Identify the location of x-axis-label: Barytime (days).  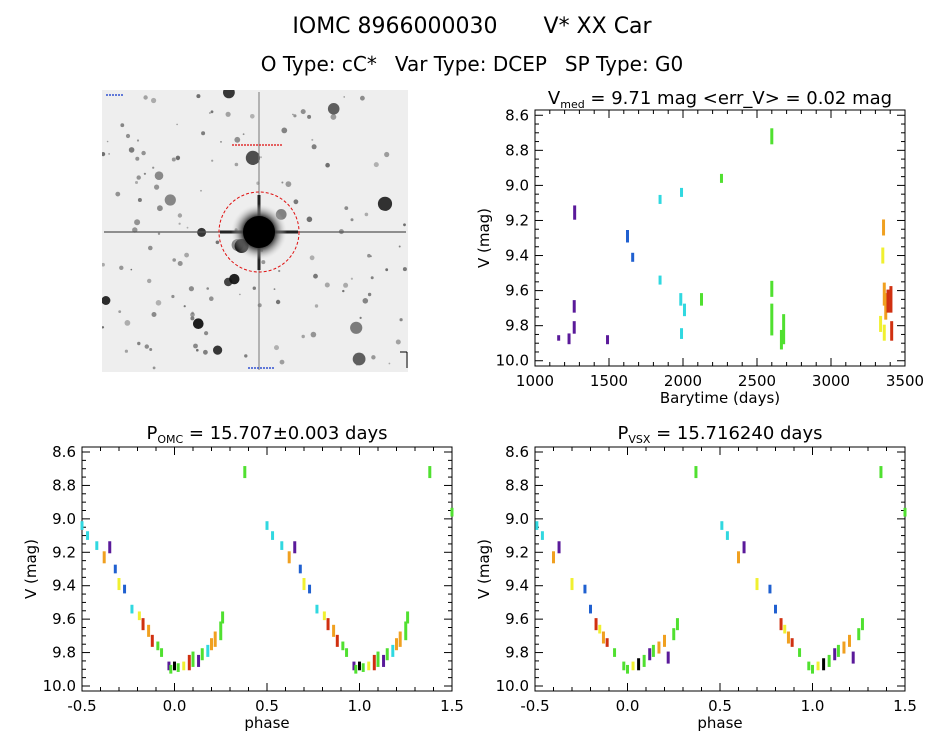
(720, 398).